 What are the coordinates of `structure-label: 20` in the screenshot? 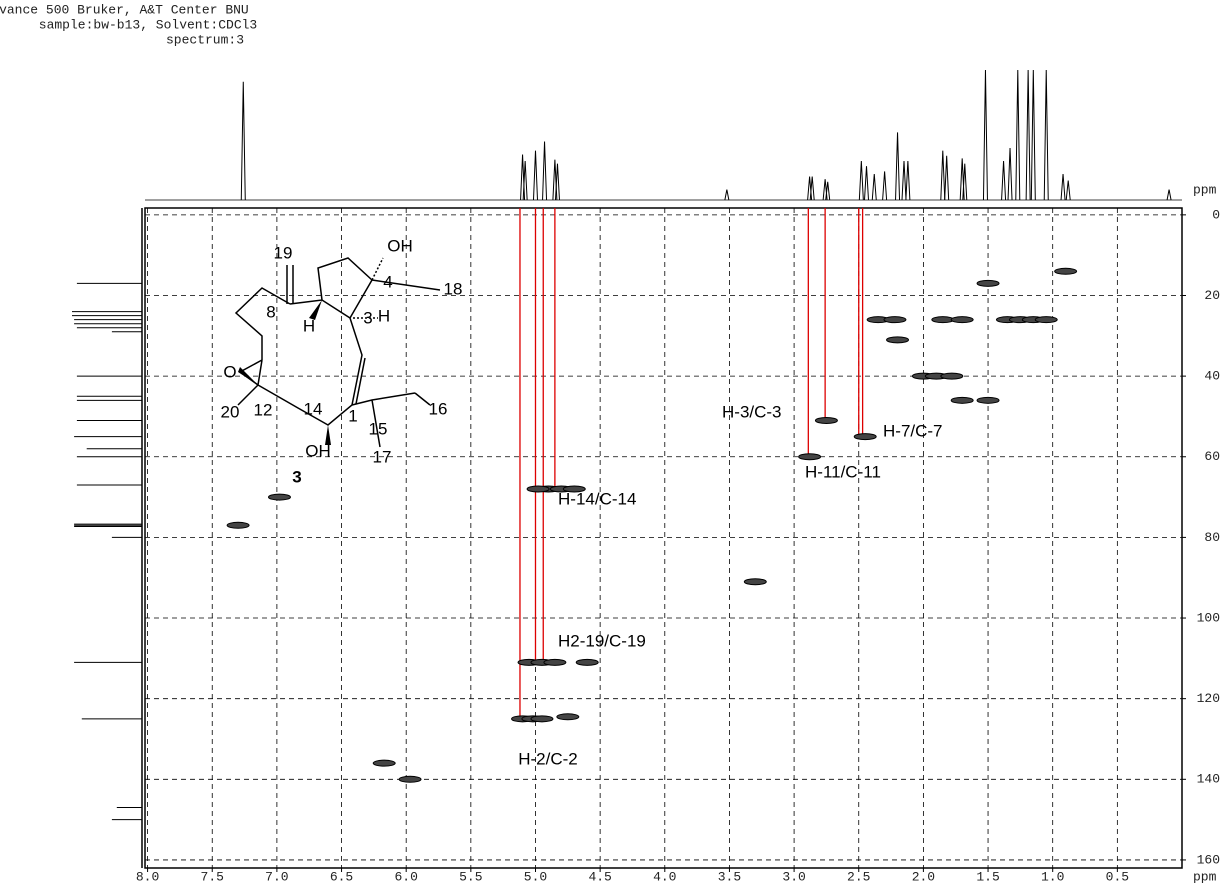 It's located at (230, 411).